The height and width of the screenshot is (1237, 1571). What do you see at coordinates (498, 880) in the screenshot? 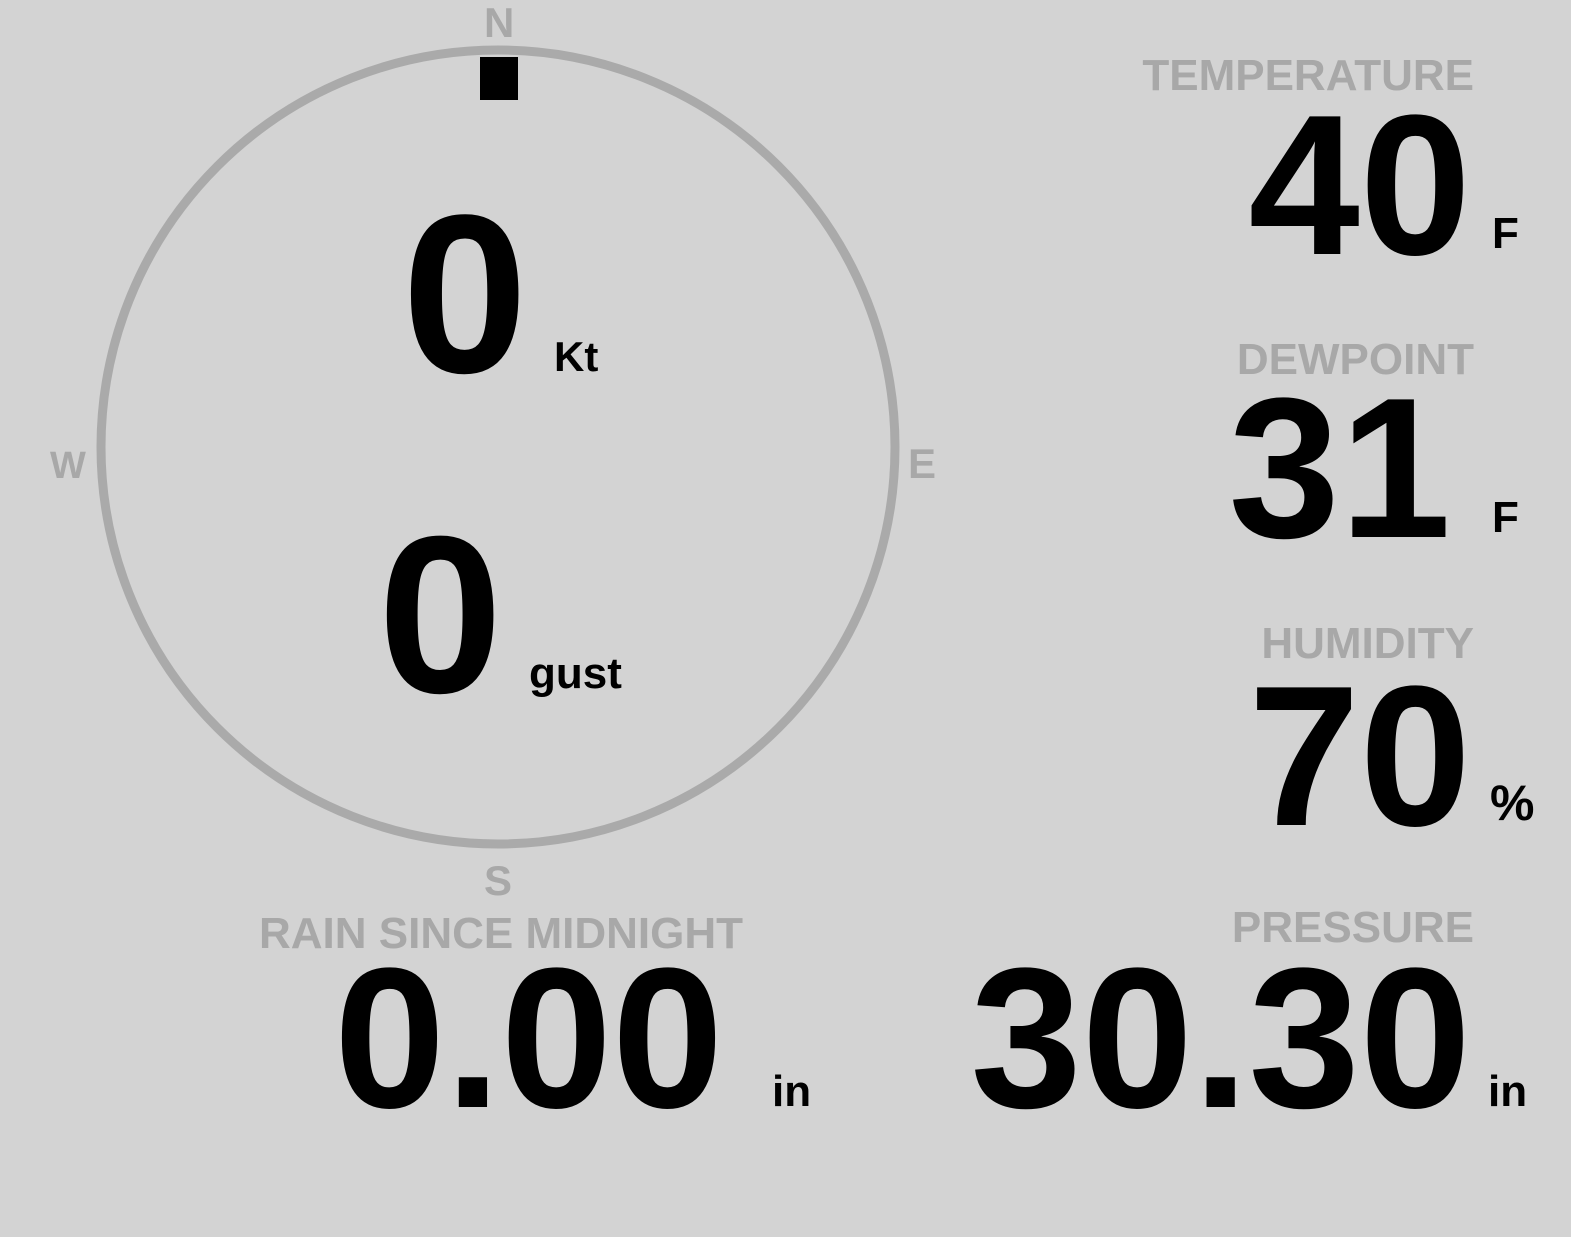
I see `compass-south-label: S` at bounding box center [498, 880].